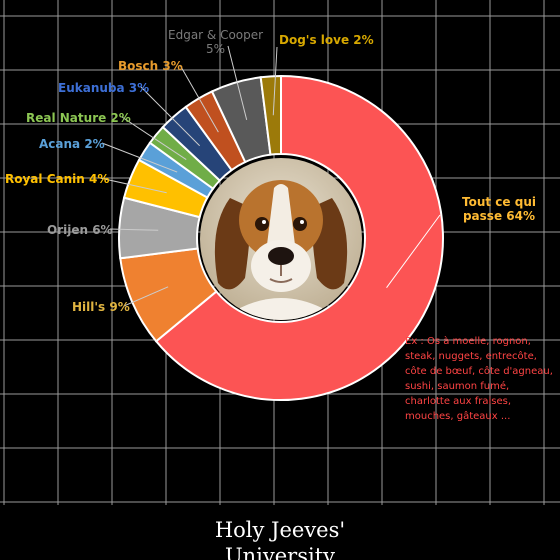 This screenshot has height=560, width=560. Describe the element at coordinates (499, 202) in the screenshot. I see `slice-label-name: Tout ce qui` at that location.